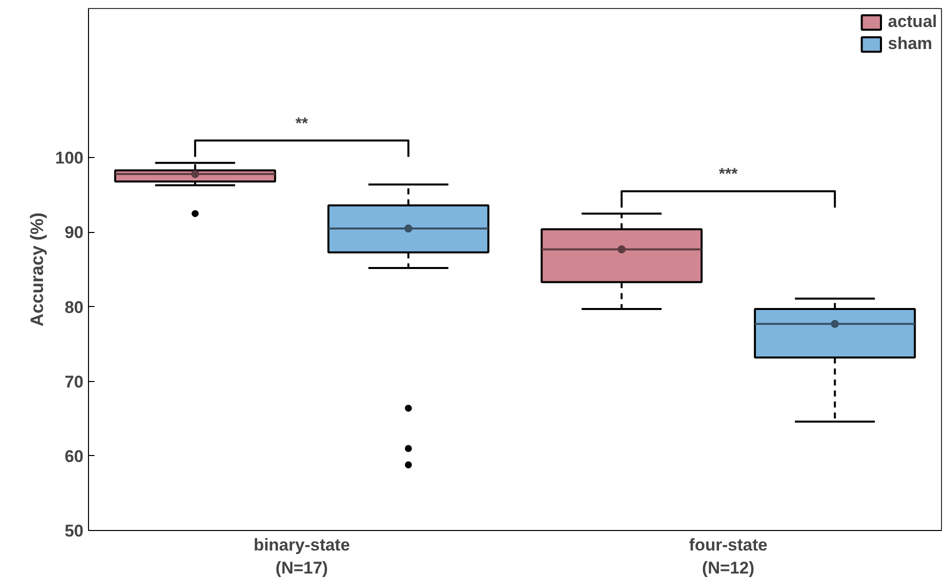  Describe the element at coordinates (302, 557) in the screenshot. I see `x-tick-label: binary-state (N=17)` at that location.